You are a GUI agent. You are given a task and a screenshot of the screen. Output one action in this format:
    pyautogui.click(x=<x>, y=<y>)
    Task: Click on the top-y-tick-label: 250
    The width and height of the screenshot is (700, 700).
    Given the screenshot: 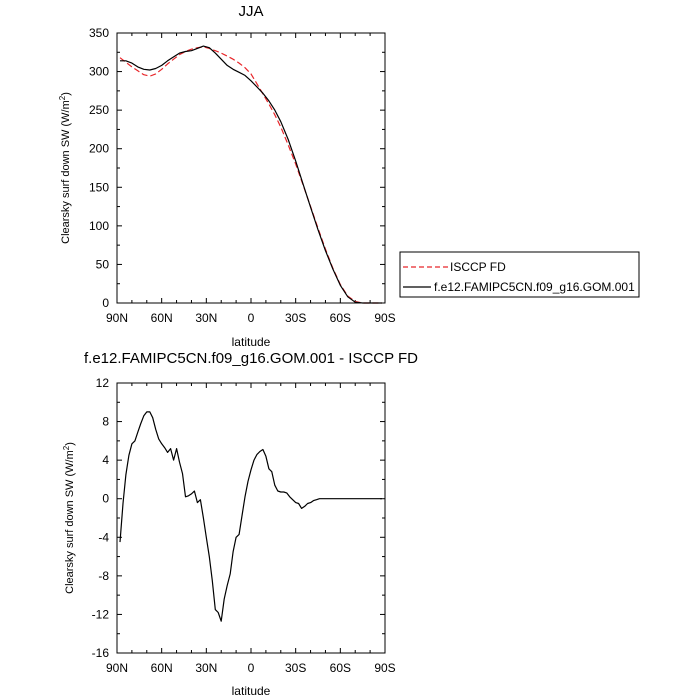 What is the action you would take?
    pyautogui.click(x=99, y=110)
    